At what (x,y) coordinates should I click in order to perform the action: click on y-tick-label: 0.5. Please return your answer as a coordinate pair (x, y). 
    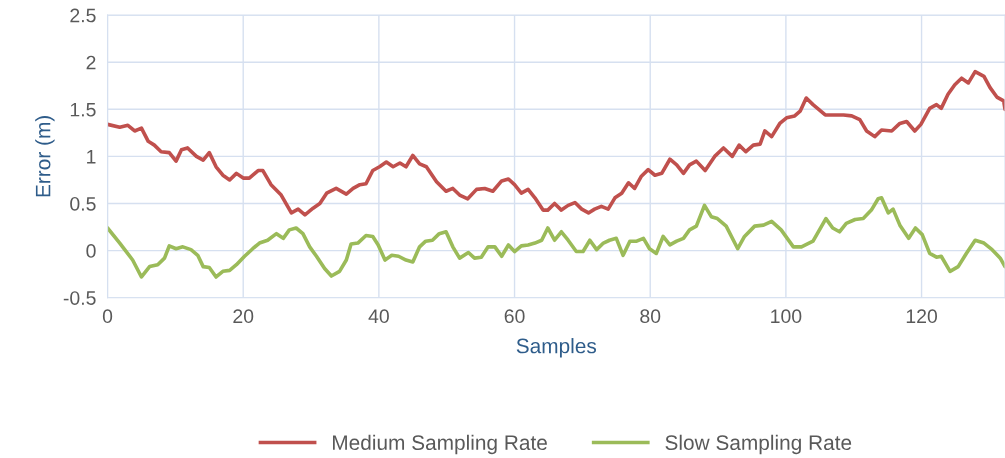
    Looking at the image, I should click on (83, 203).